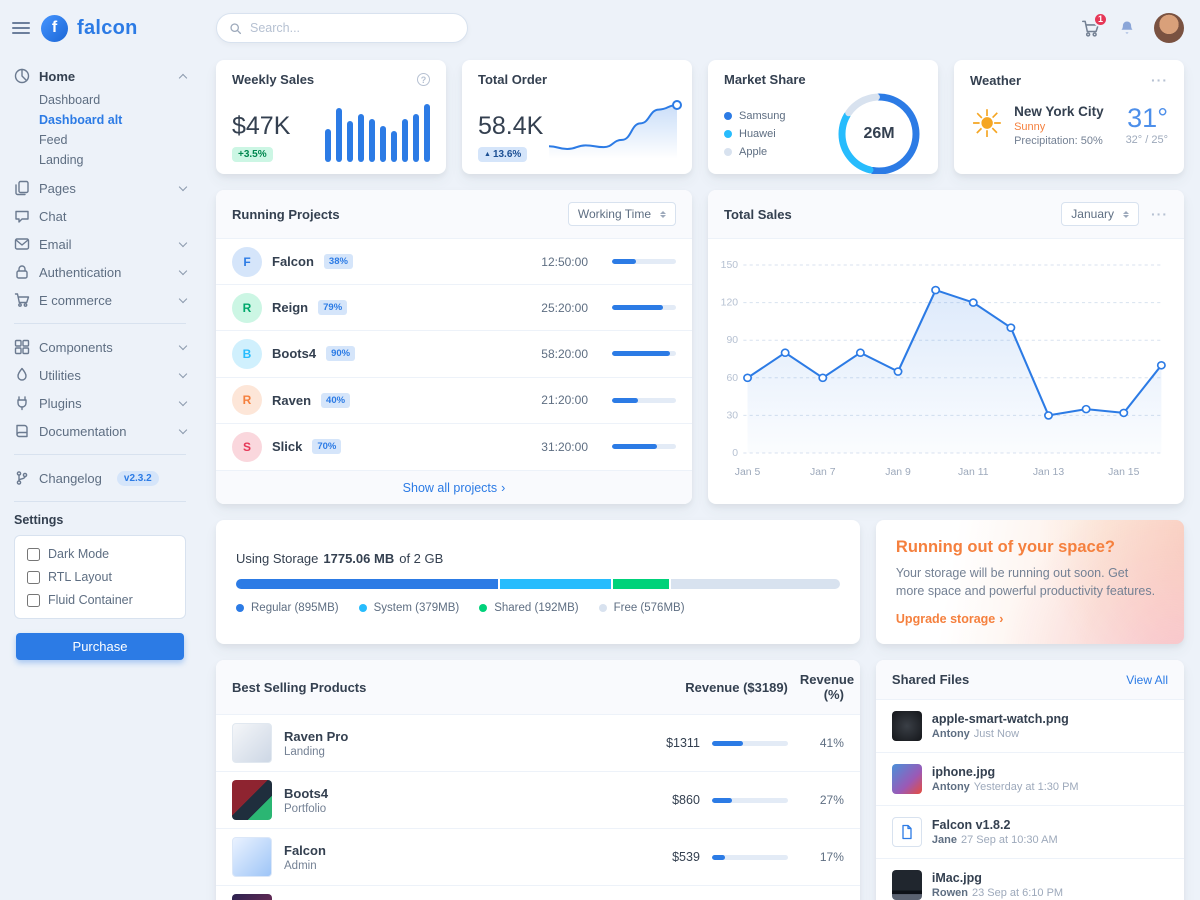 This screenshot has width=1200, height=900. I want to click on sidebar-item-landing: Landing, so click(61, 160).